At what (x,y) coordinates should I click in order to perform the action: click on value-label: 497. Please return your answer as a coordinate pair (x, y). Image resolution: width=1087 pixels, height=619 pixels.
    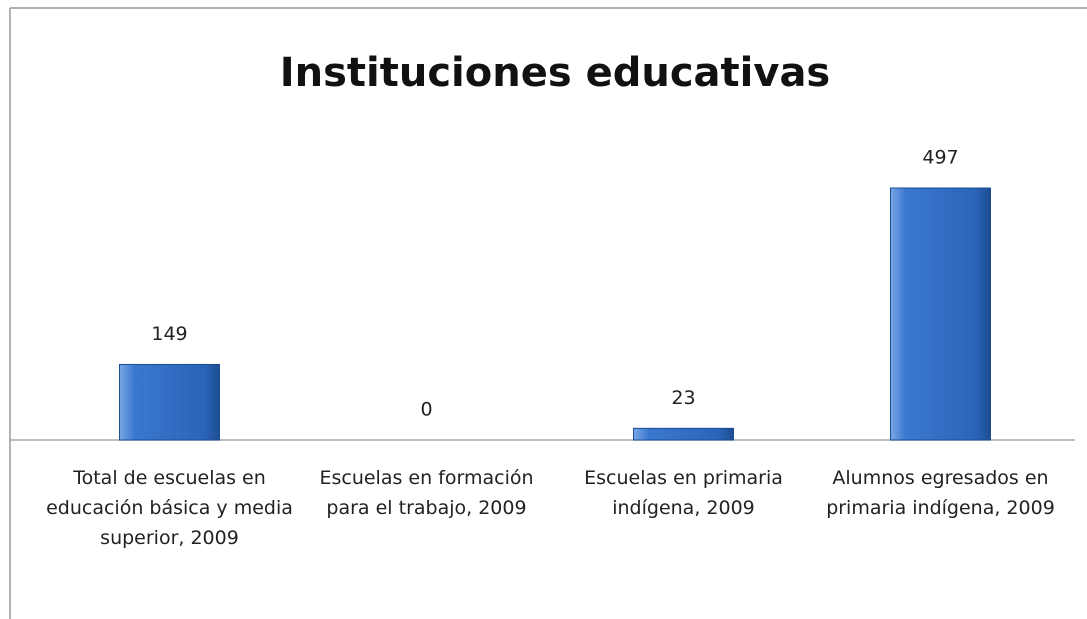
    Looking at the image, I should click on (940, 158).